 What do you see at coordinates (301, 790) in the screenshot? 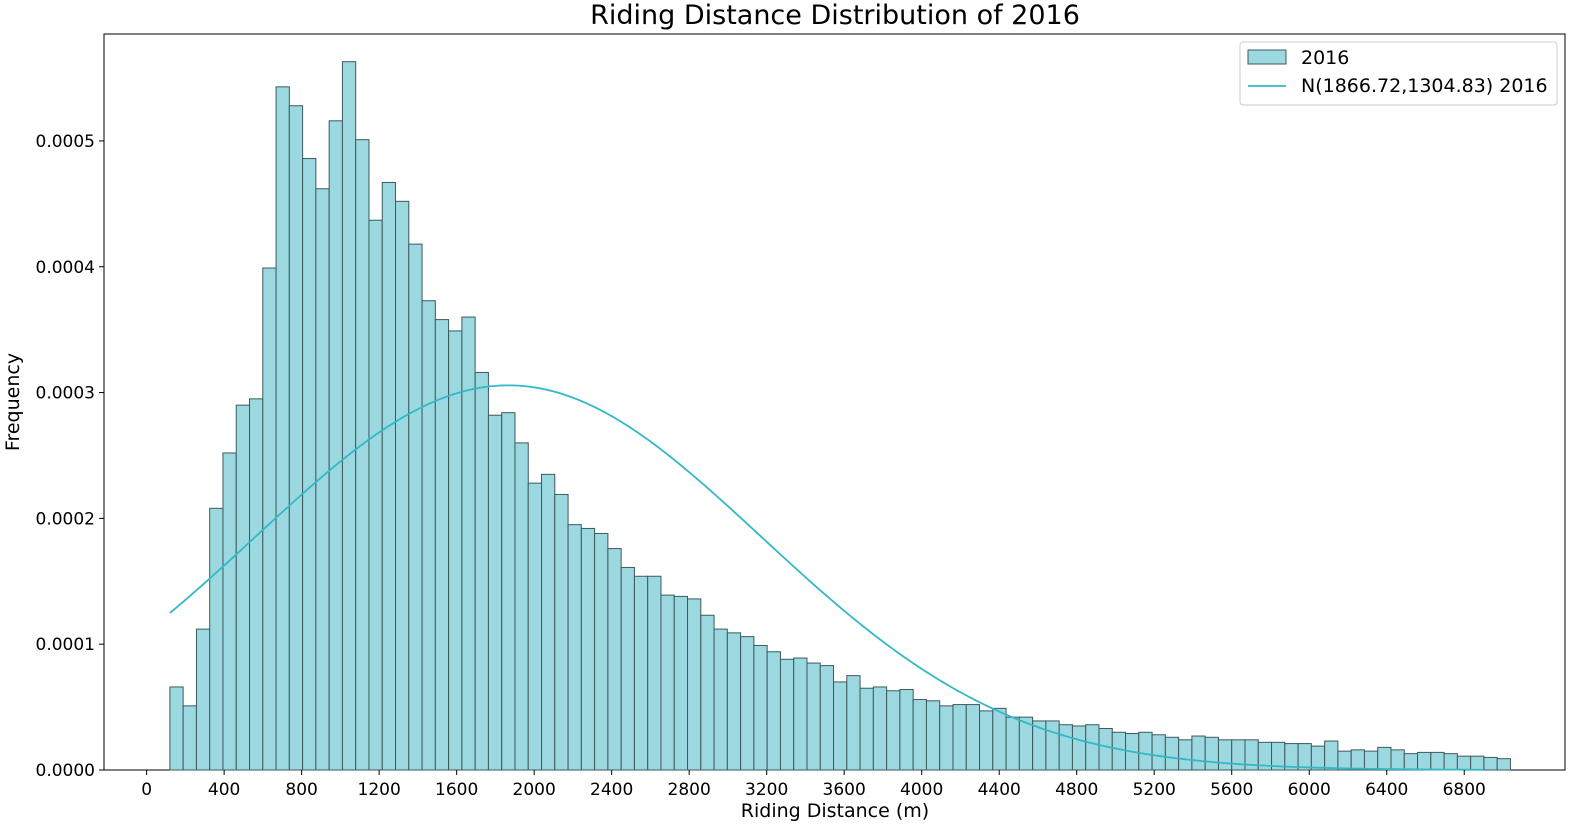
I see `x-tick-label: 800` at bounding box center [301, 790].